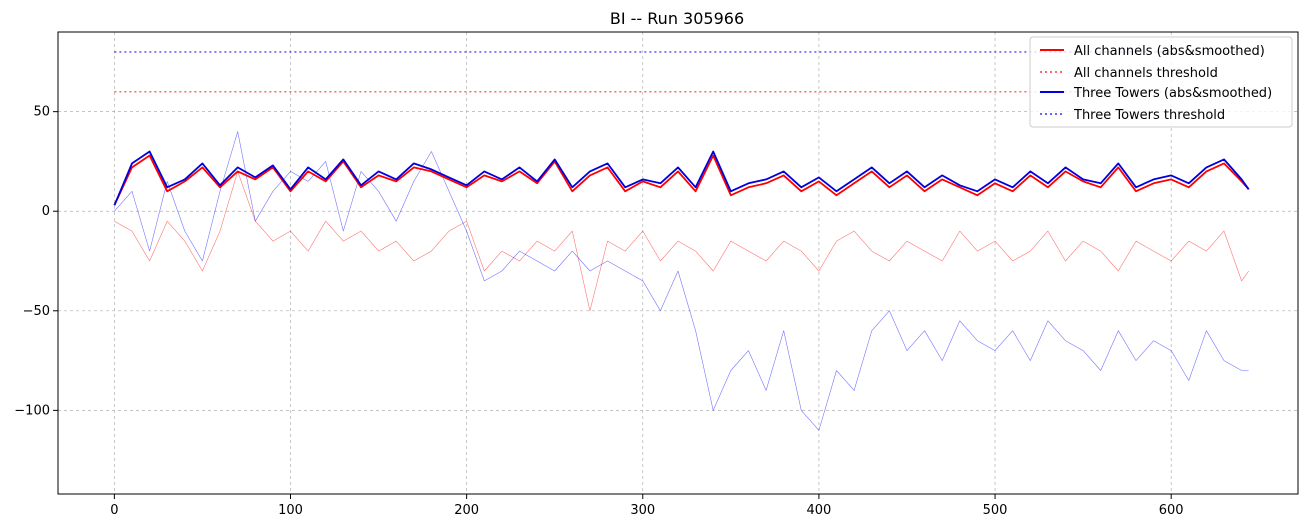 The width and height of the screenshot is (1307, 528). I want to click on x-tick-label: 400, so click(818, 510).